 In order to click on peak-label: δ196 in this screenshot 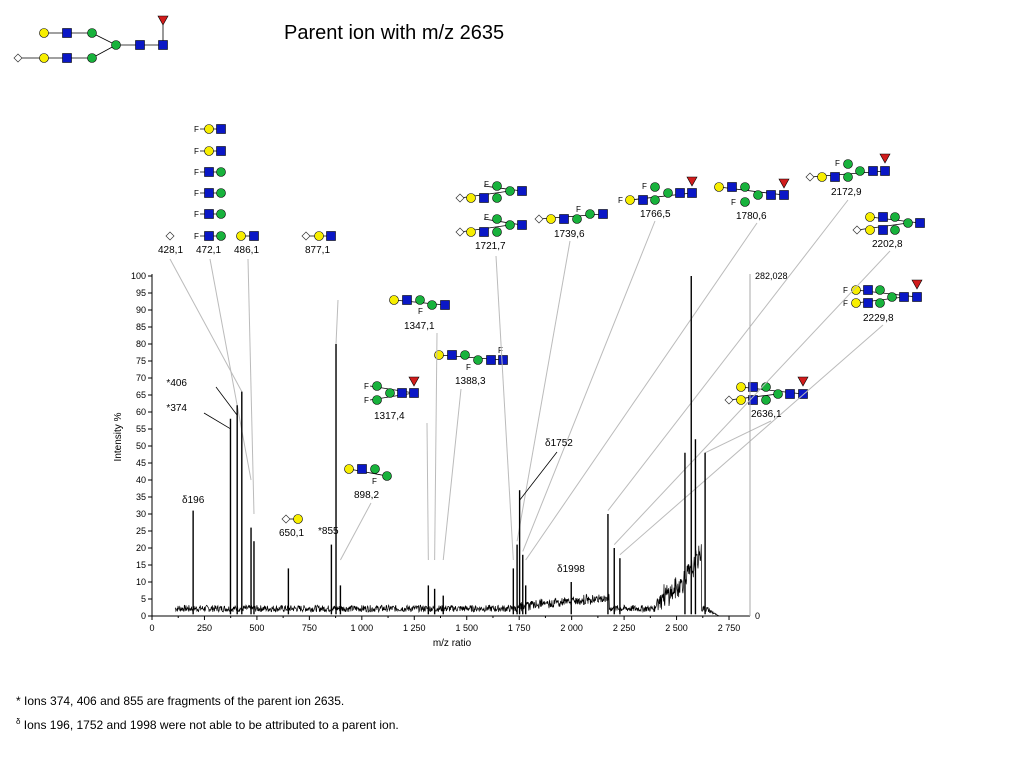, I will do `click(193, 500)`.